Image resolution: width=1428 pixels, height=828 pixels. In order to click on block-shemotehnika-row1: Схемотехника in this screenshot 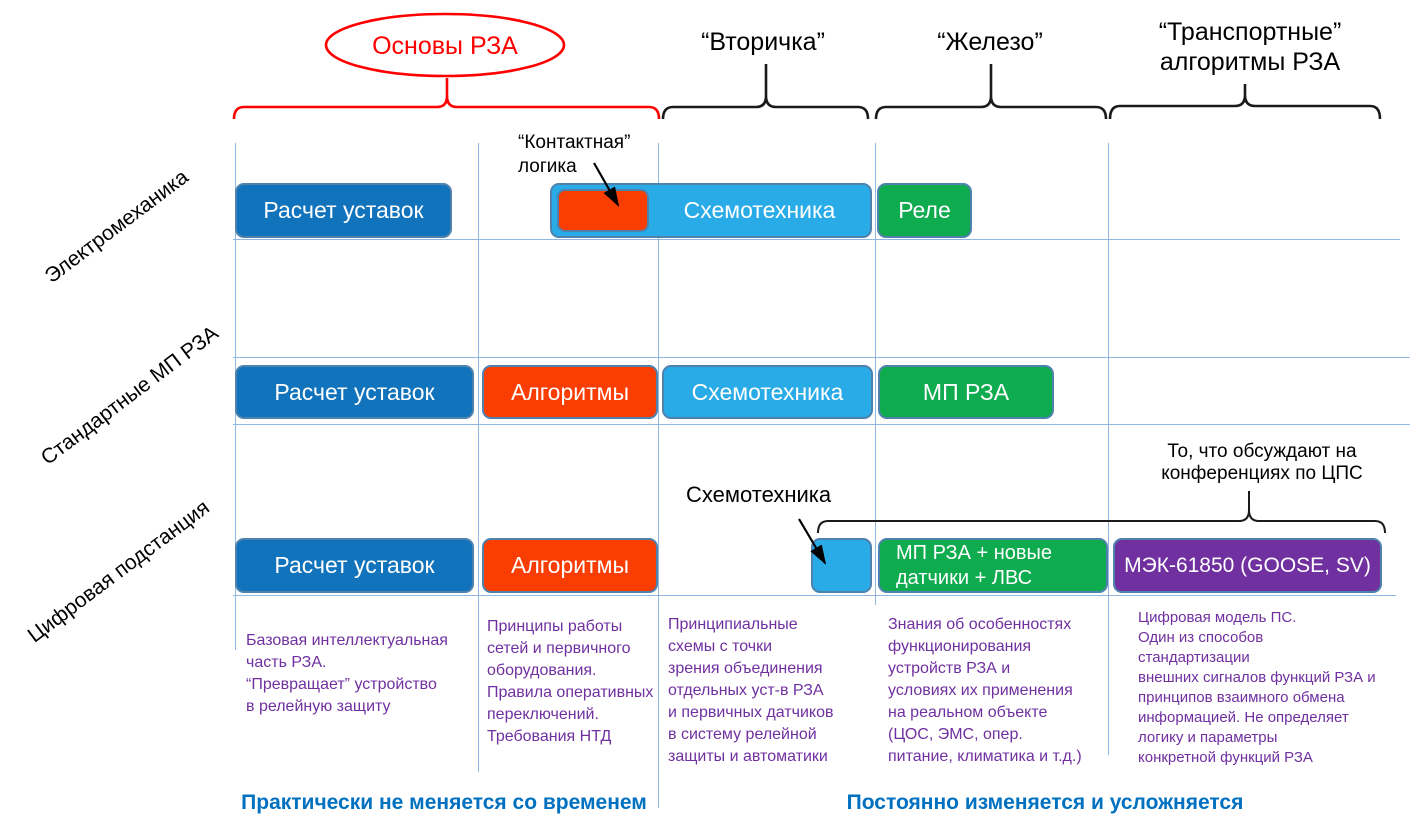, I will do `click(711, 210)`.